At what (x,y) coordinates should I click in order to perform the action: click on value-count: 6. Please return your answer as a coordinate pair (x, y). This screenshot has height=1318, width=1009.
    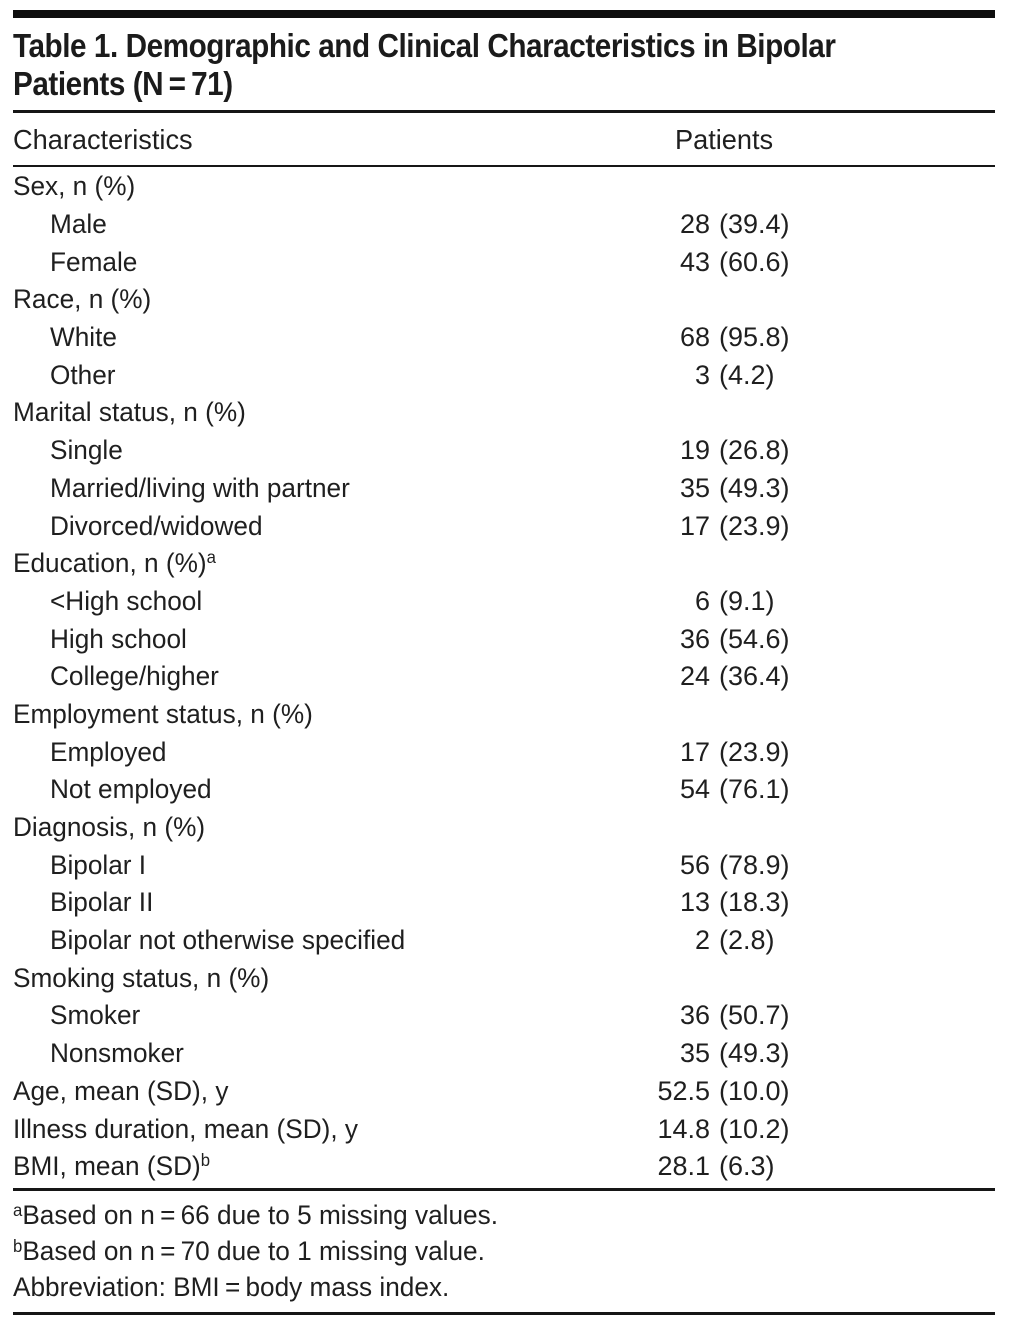
    Looking at the image, I should click on (702, 600).